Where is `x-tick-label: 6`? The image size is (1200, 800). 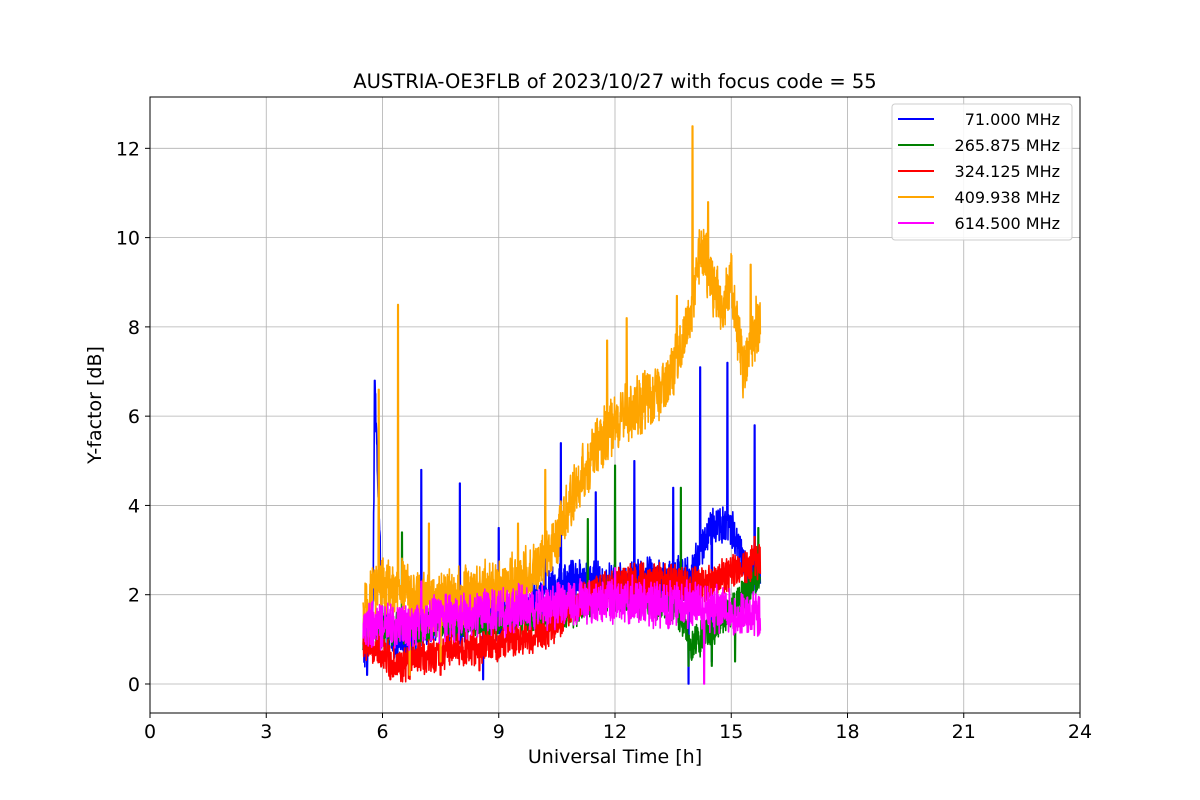
x-tick-label: 6 is located at coordinates (382, 732).